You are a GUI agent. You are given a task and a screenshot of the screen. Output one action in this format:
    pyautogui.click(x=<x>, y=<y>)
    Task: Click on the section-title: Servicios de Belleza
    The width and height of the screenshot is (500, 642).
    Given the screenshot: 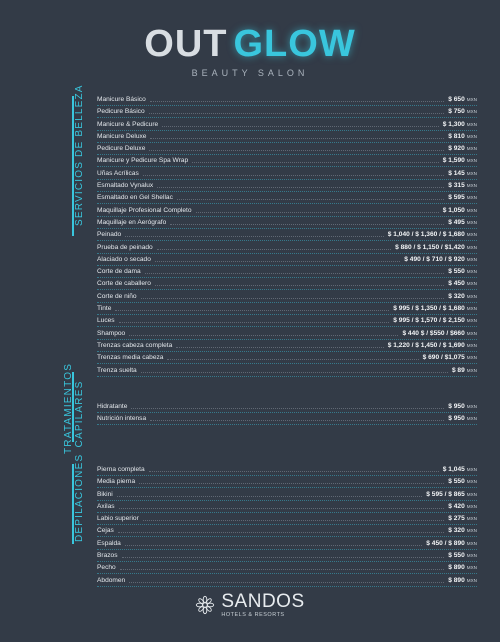 What is the action you would take?
    pyautogui.click(x=79, y=155)
    